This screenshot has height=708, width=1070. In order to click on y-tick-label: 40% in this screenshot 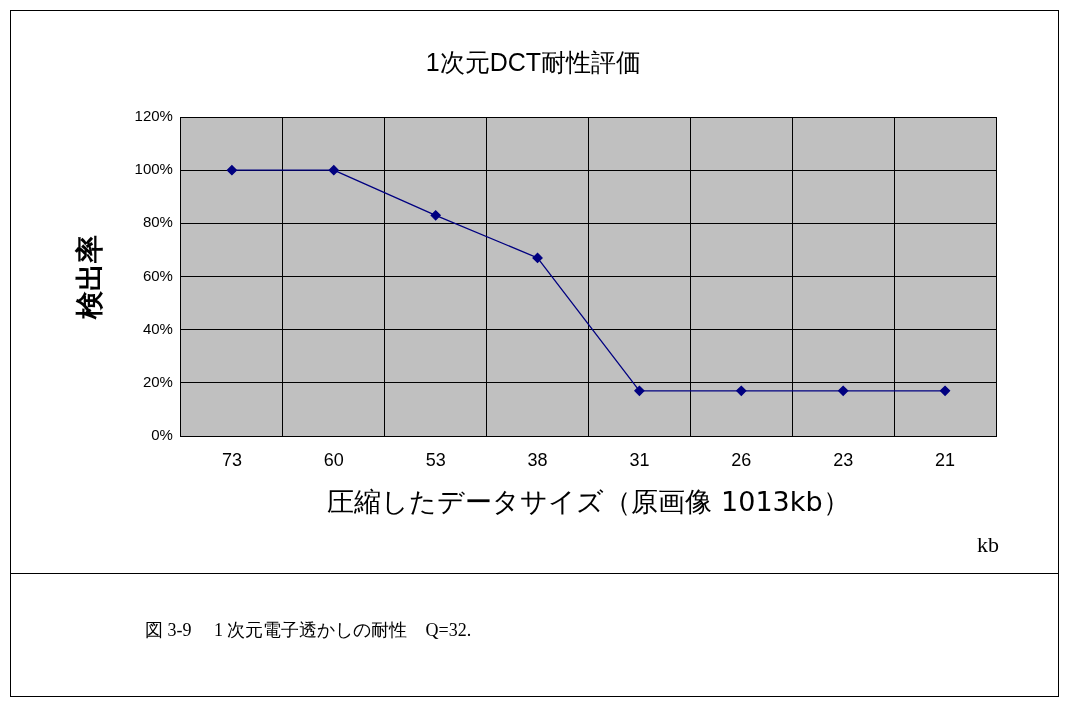, I will do `click(157, 328)`.